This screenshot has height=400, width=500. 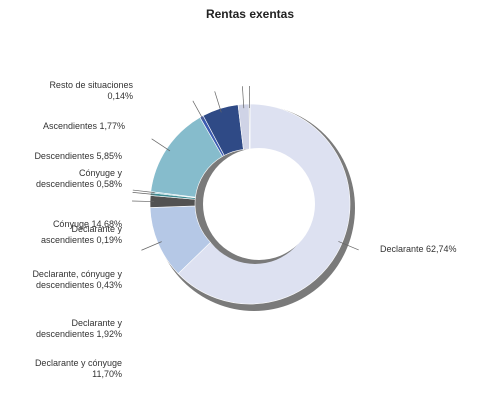 What do you see at coordinates (79, 328) in the screenshot?
I see `label-declarante-y-descendientes: Declarante y descendientes 1,92%` at bounding box center [79, 328].